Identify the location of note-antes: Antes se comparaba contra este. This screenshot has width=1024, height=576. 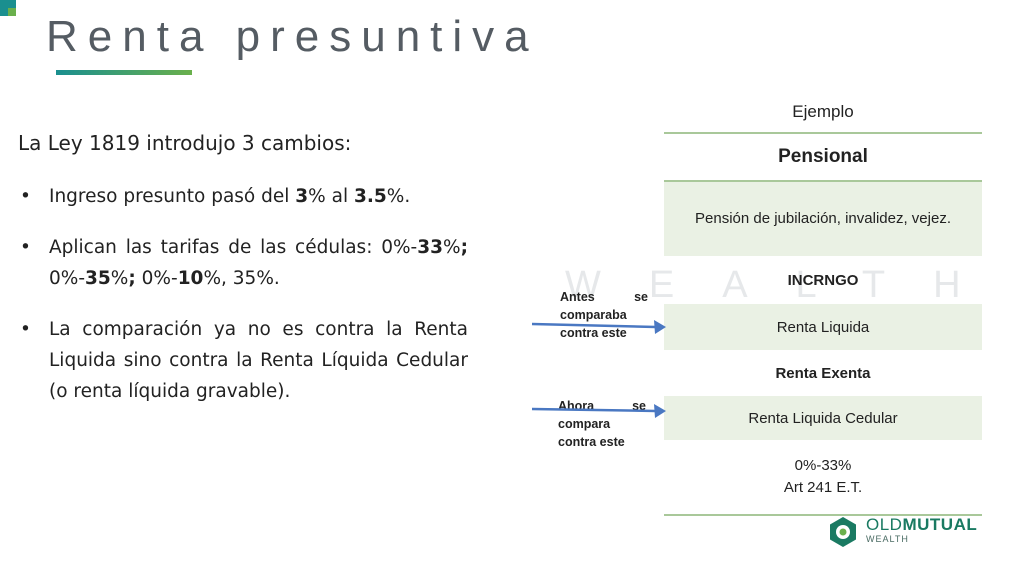
(604, 315).